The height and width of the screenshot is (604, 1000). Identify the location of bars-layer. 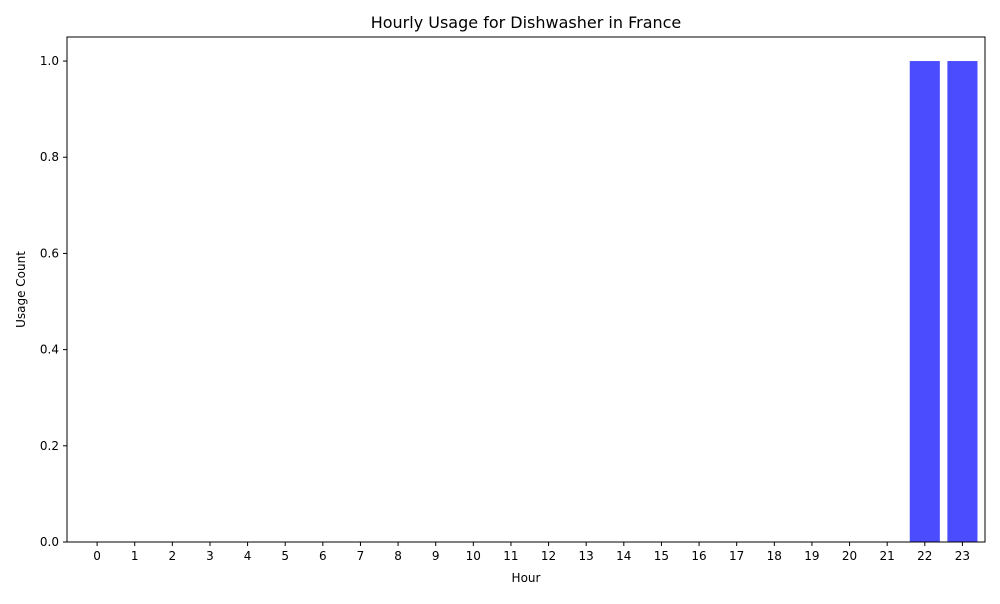
(943, 302).